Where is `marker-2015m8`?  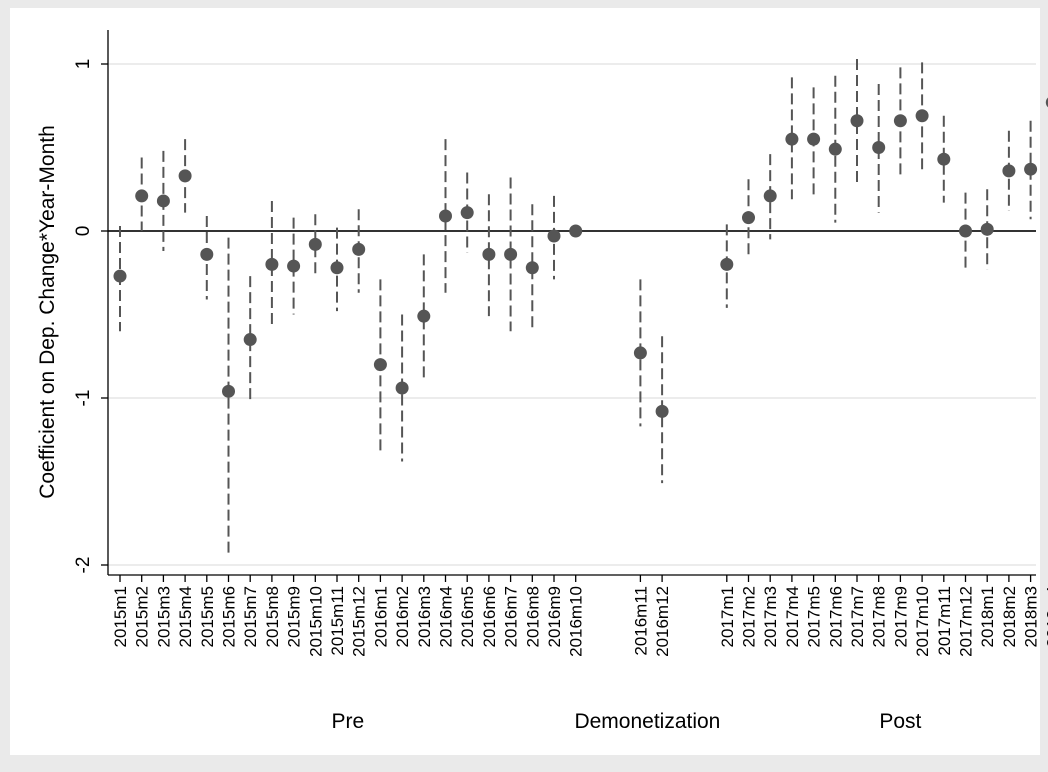 marker-2015m8 is located at coordinates (271, 264).